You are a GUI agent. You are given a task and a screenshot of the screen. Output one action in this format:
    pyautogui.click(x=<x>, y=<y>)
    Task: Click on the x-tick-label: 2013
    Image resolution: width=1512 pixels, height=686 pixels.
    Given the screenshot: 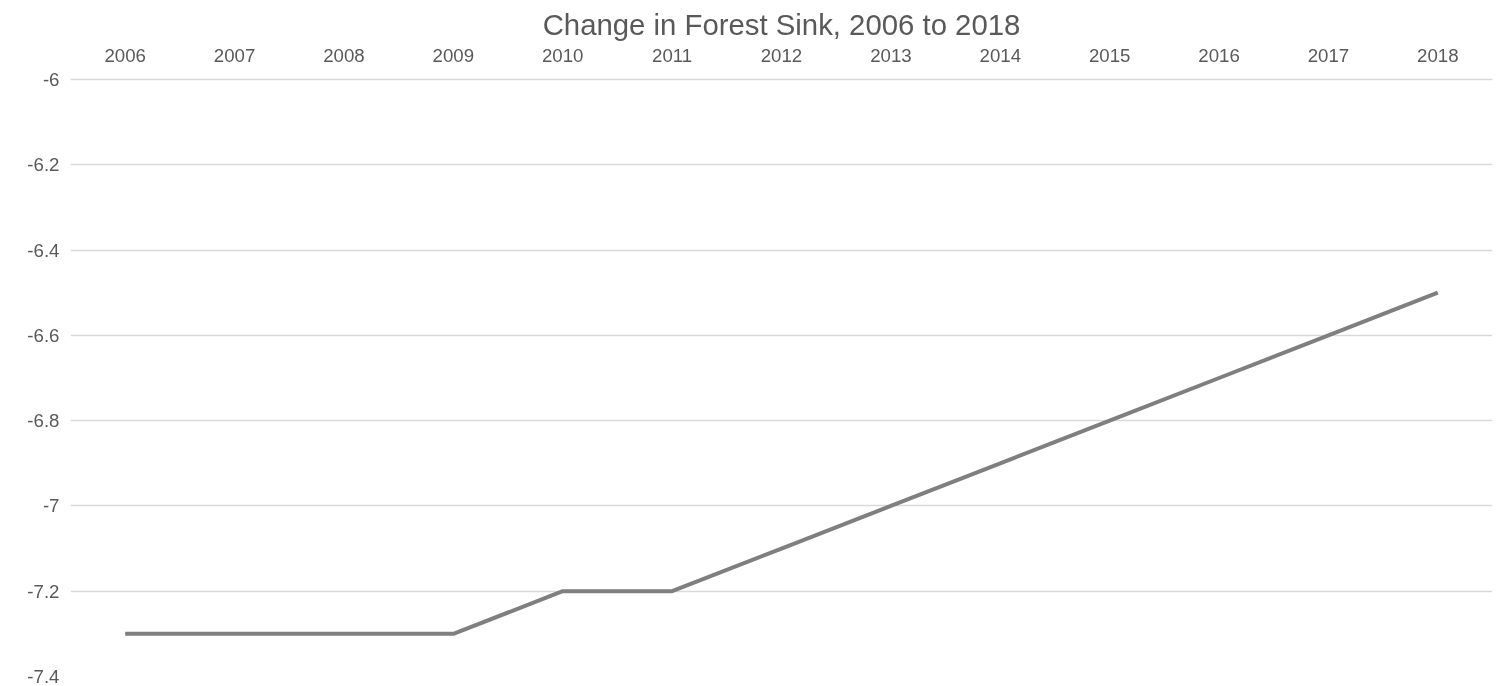 What is the action you would take?
    pyautogui.click(x=891, y=55)
    